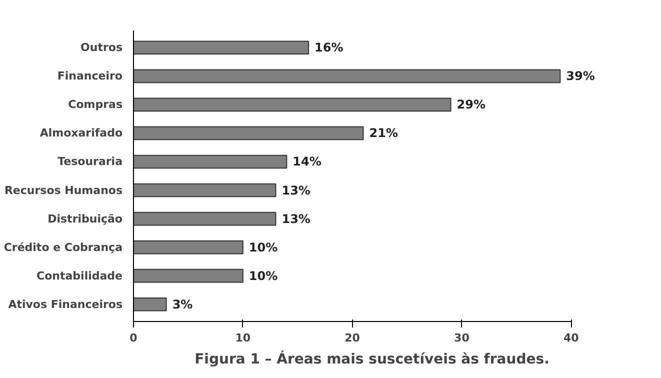 The width and height of the screenshot is (661, 378). What do you see at coordinates (182, 304) in the screenshot?
I see `data-label: 3%` at bounding box center [182, 304].